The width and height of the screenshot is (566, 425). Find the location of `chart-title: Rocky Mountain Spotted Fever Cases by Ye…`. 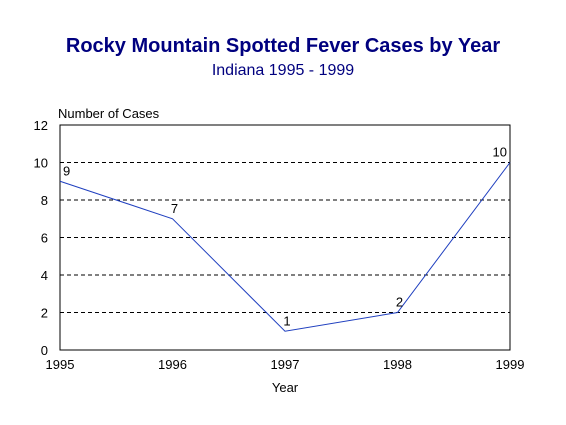

chart-title: Rocky Mountain Spotted Fever Cases by Ye… is located at coordinates (283, 46).